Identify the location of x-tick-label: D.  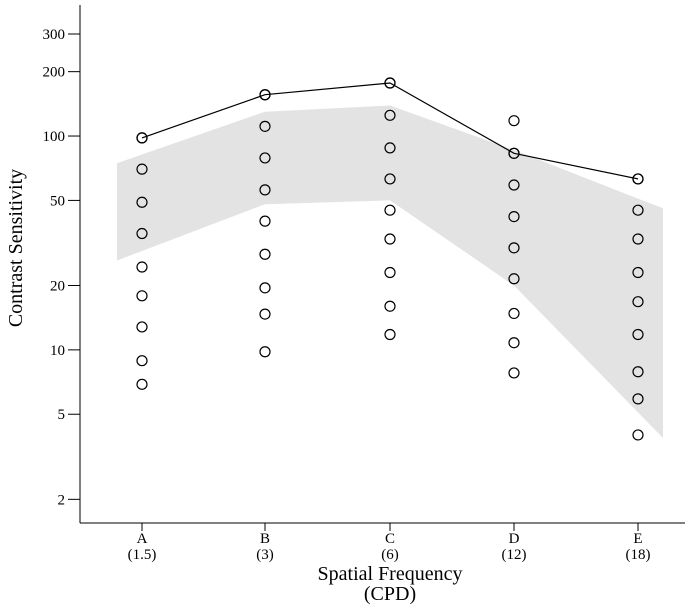
(514, 539).